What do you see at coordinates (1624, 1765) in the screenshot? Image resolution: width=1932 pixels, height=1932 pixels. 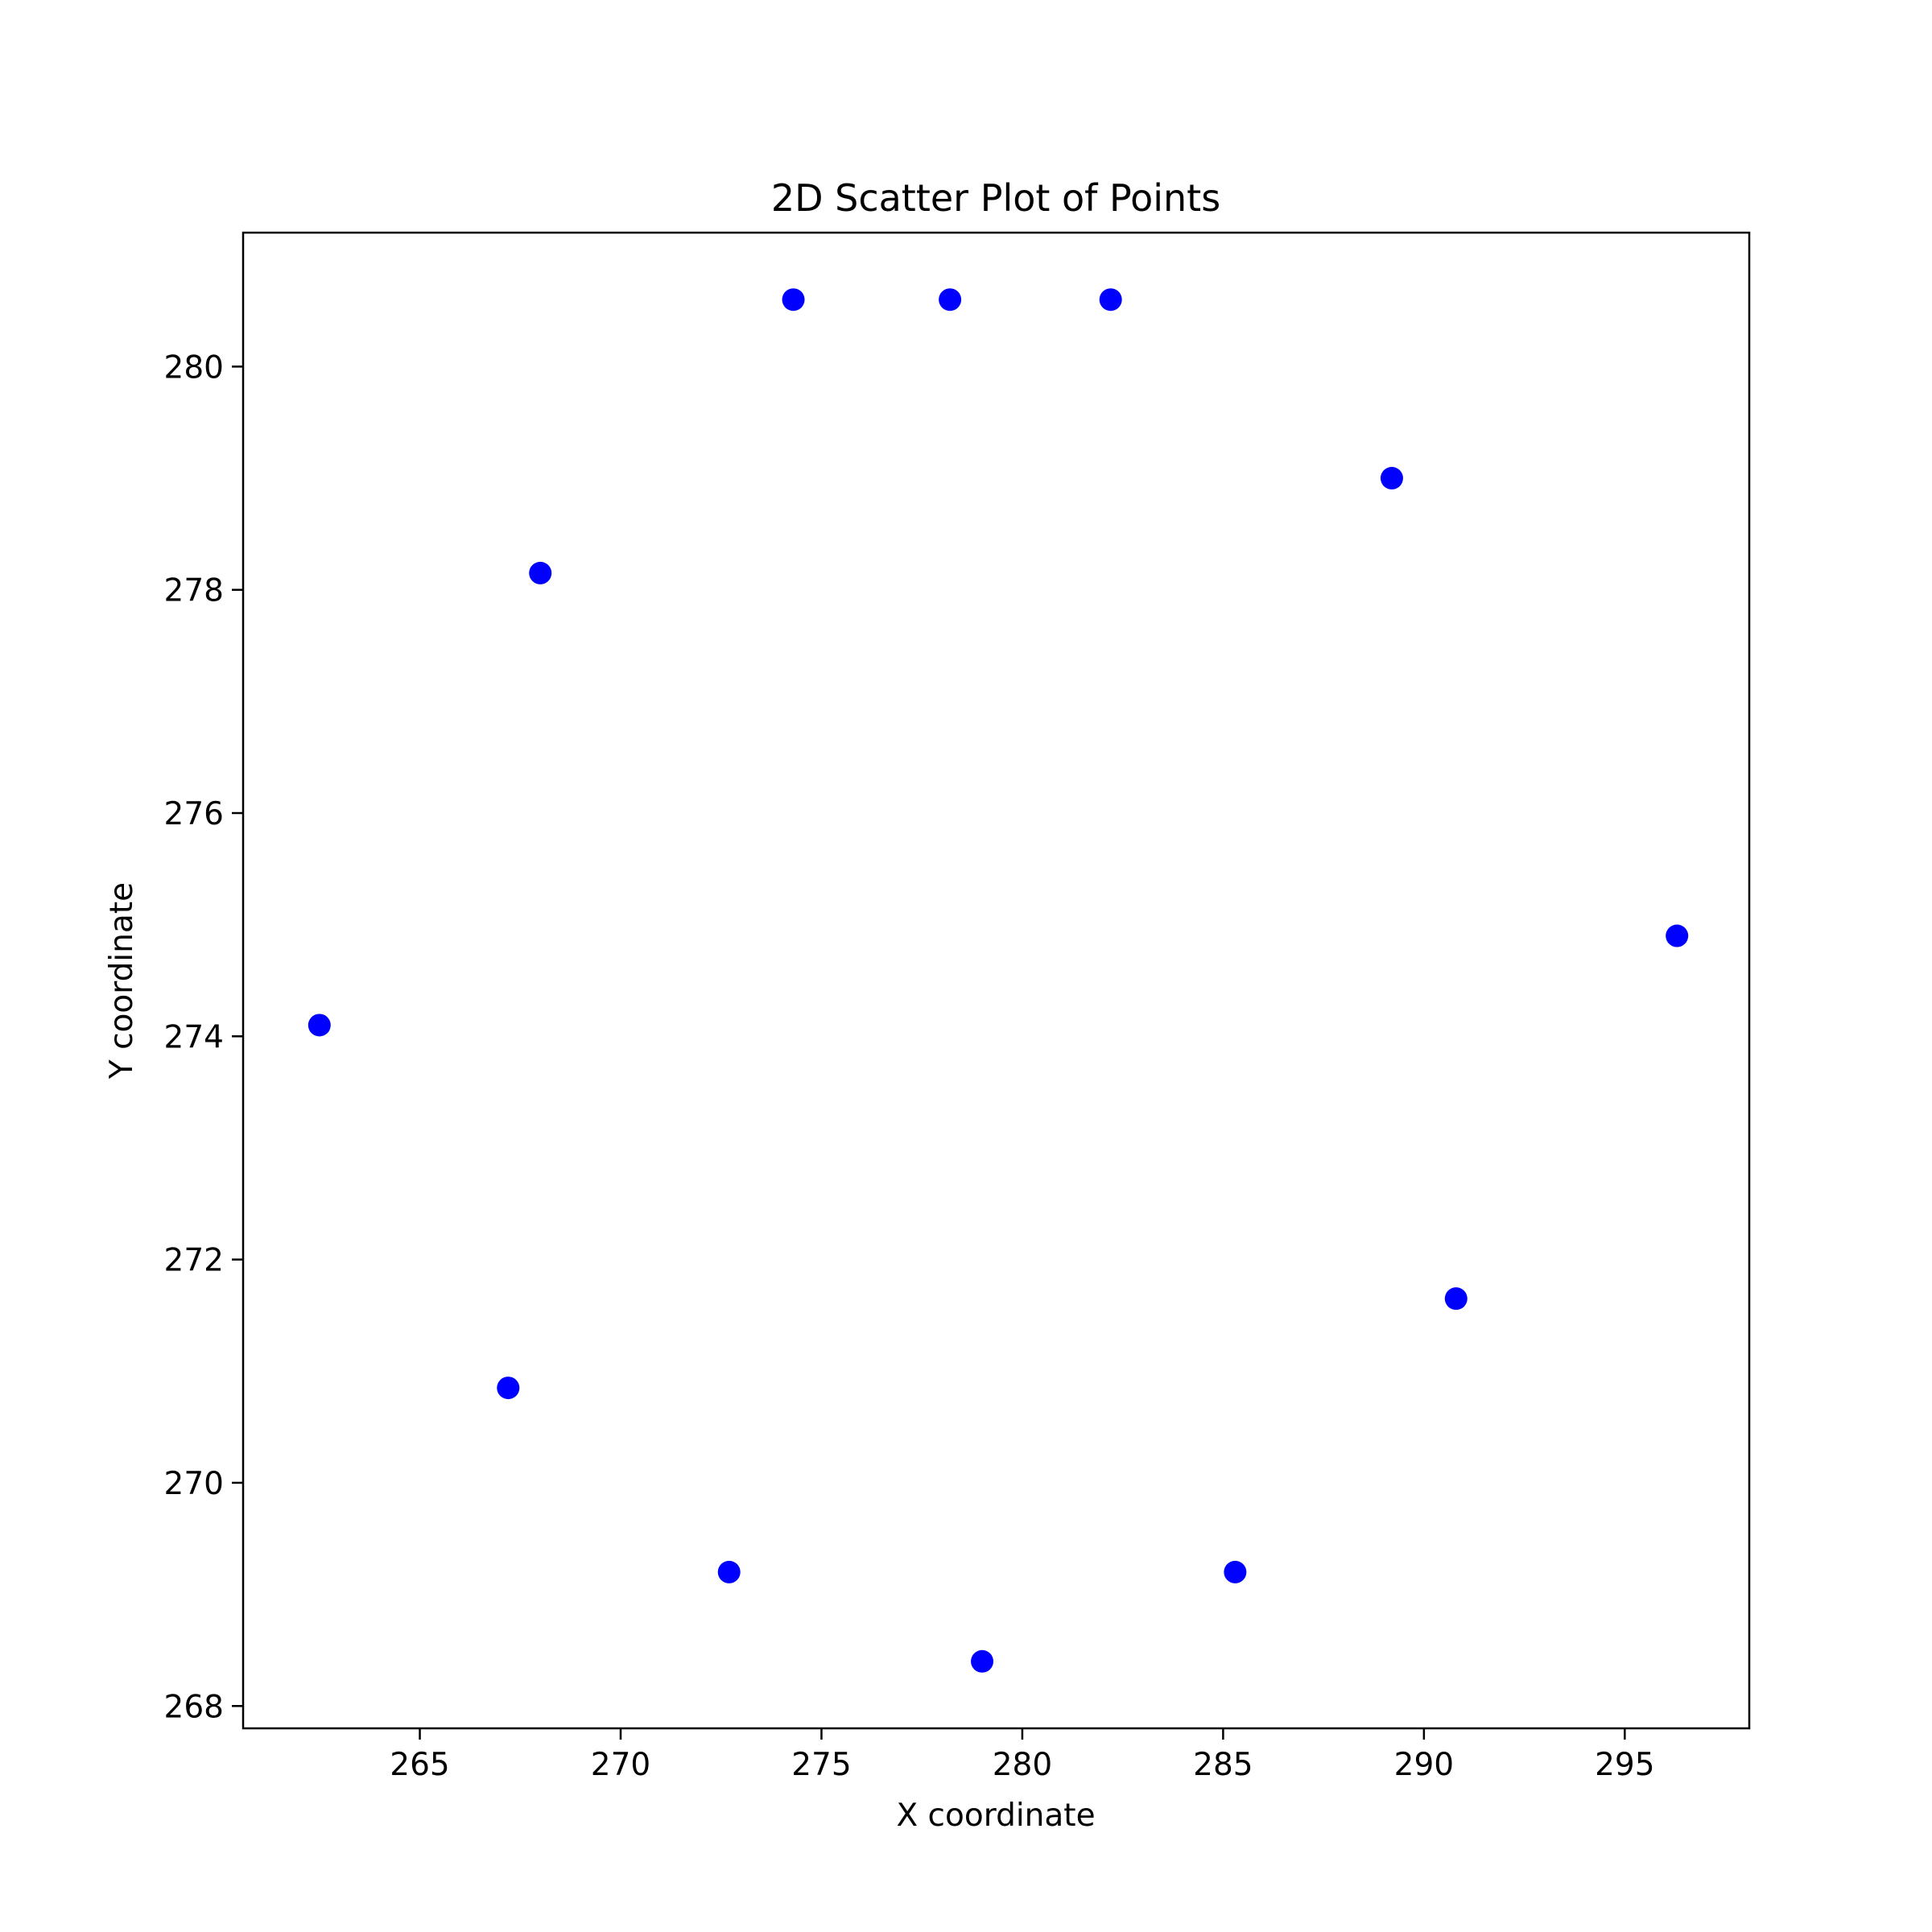 I see `x-tick-label: 295` at bounding box center [1624, 1765].